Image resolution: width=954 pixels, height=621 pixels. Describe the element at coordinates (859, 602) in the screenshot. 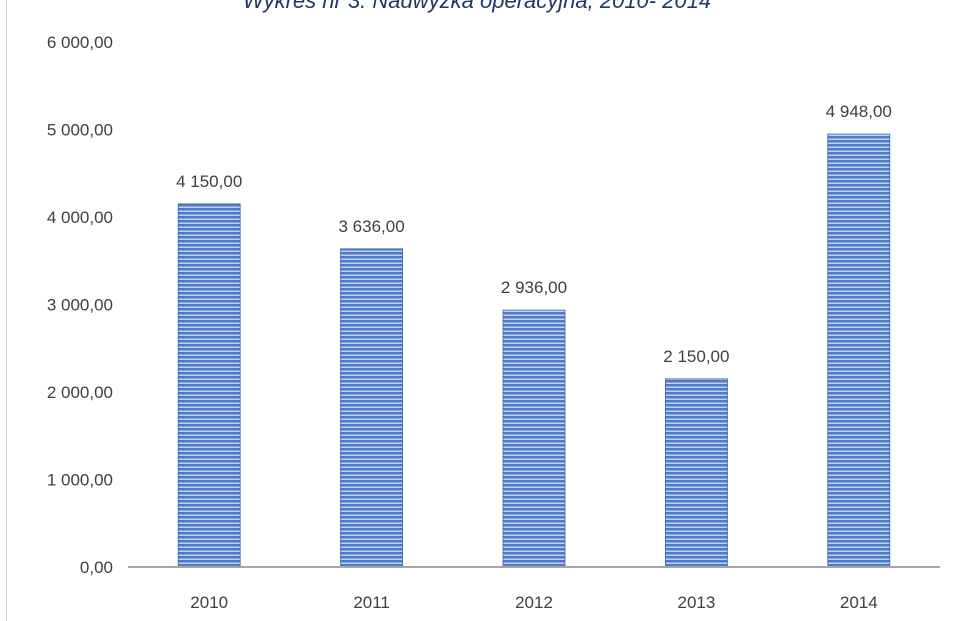

I see `x-tick-label-2014: 2014` at that location.